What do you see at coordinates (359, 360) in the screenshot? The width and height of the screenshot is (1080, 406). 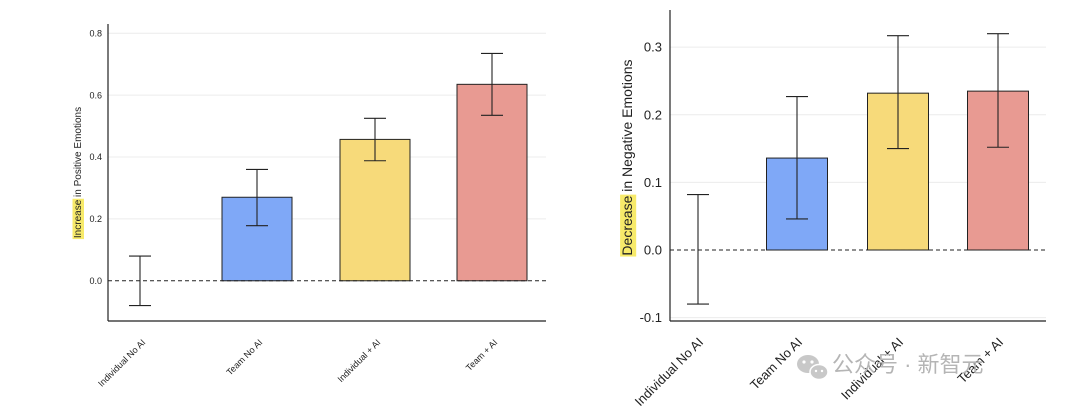 I see `positive-category-label-individual-plus-ai: Individual + AI` at bounding box center [359, 360].